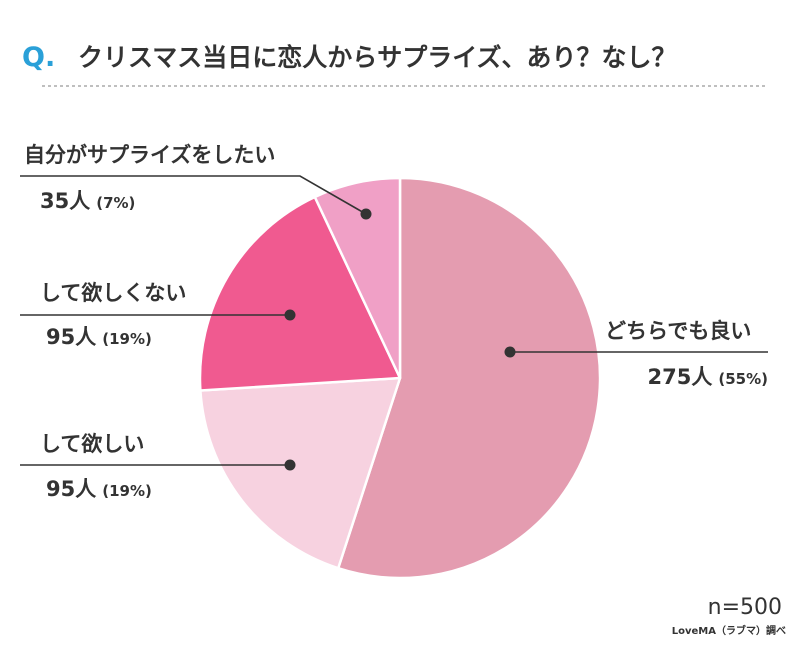  What do you see at coordinates (127, 491) in the screenshot?
I see `slice-percent-2: (19%)` at bounding box center [127, 491].